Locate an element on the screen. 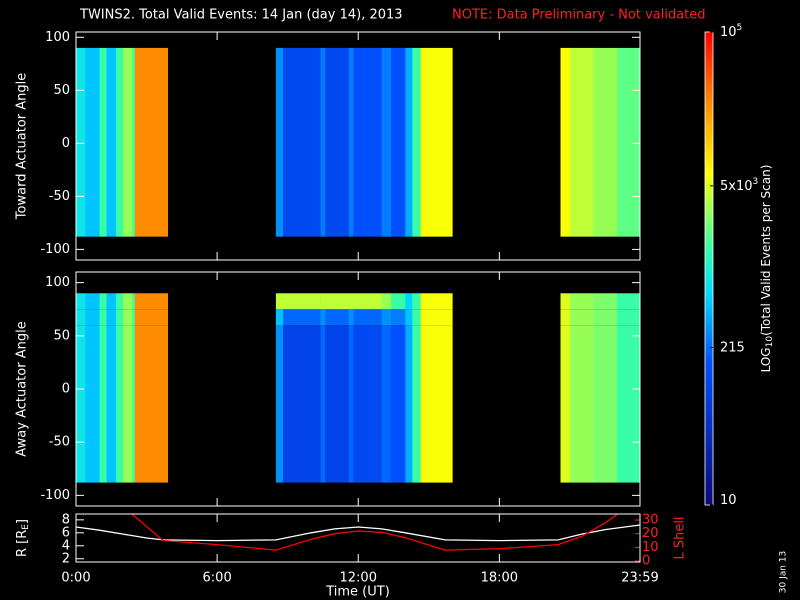 This screenshot has height=600, width=800. y-axis-label: R [RE] is located at coordinates (23, 538).